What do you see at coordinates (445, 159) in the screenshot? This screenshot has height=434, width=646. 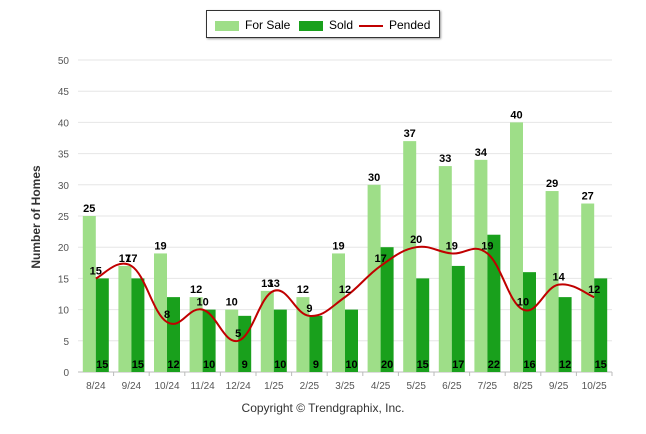 I see `data-label-for-sale: 33` at bounding box center [445, 159].